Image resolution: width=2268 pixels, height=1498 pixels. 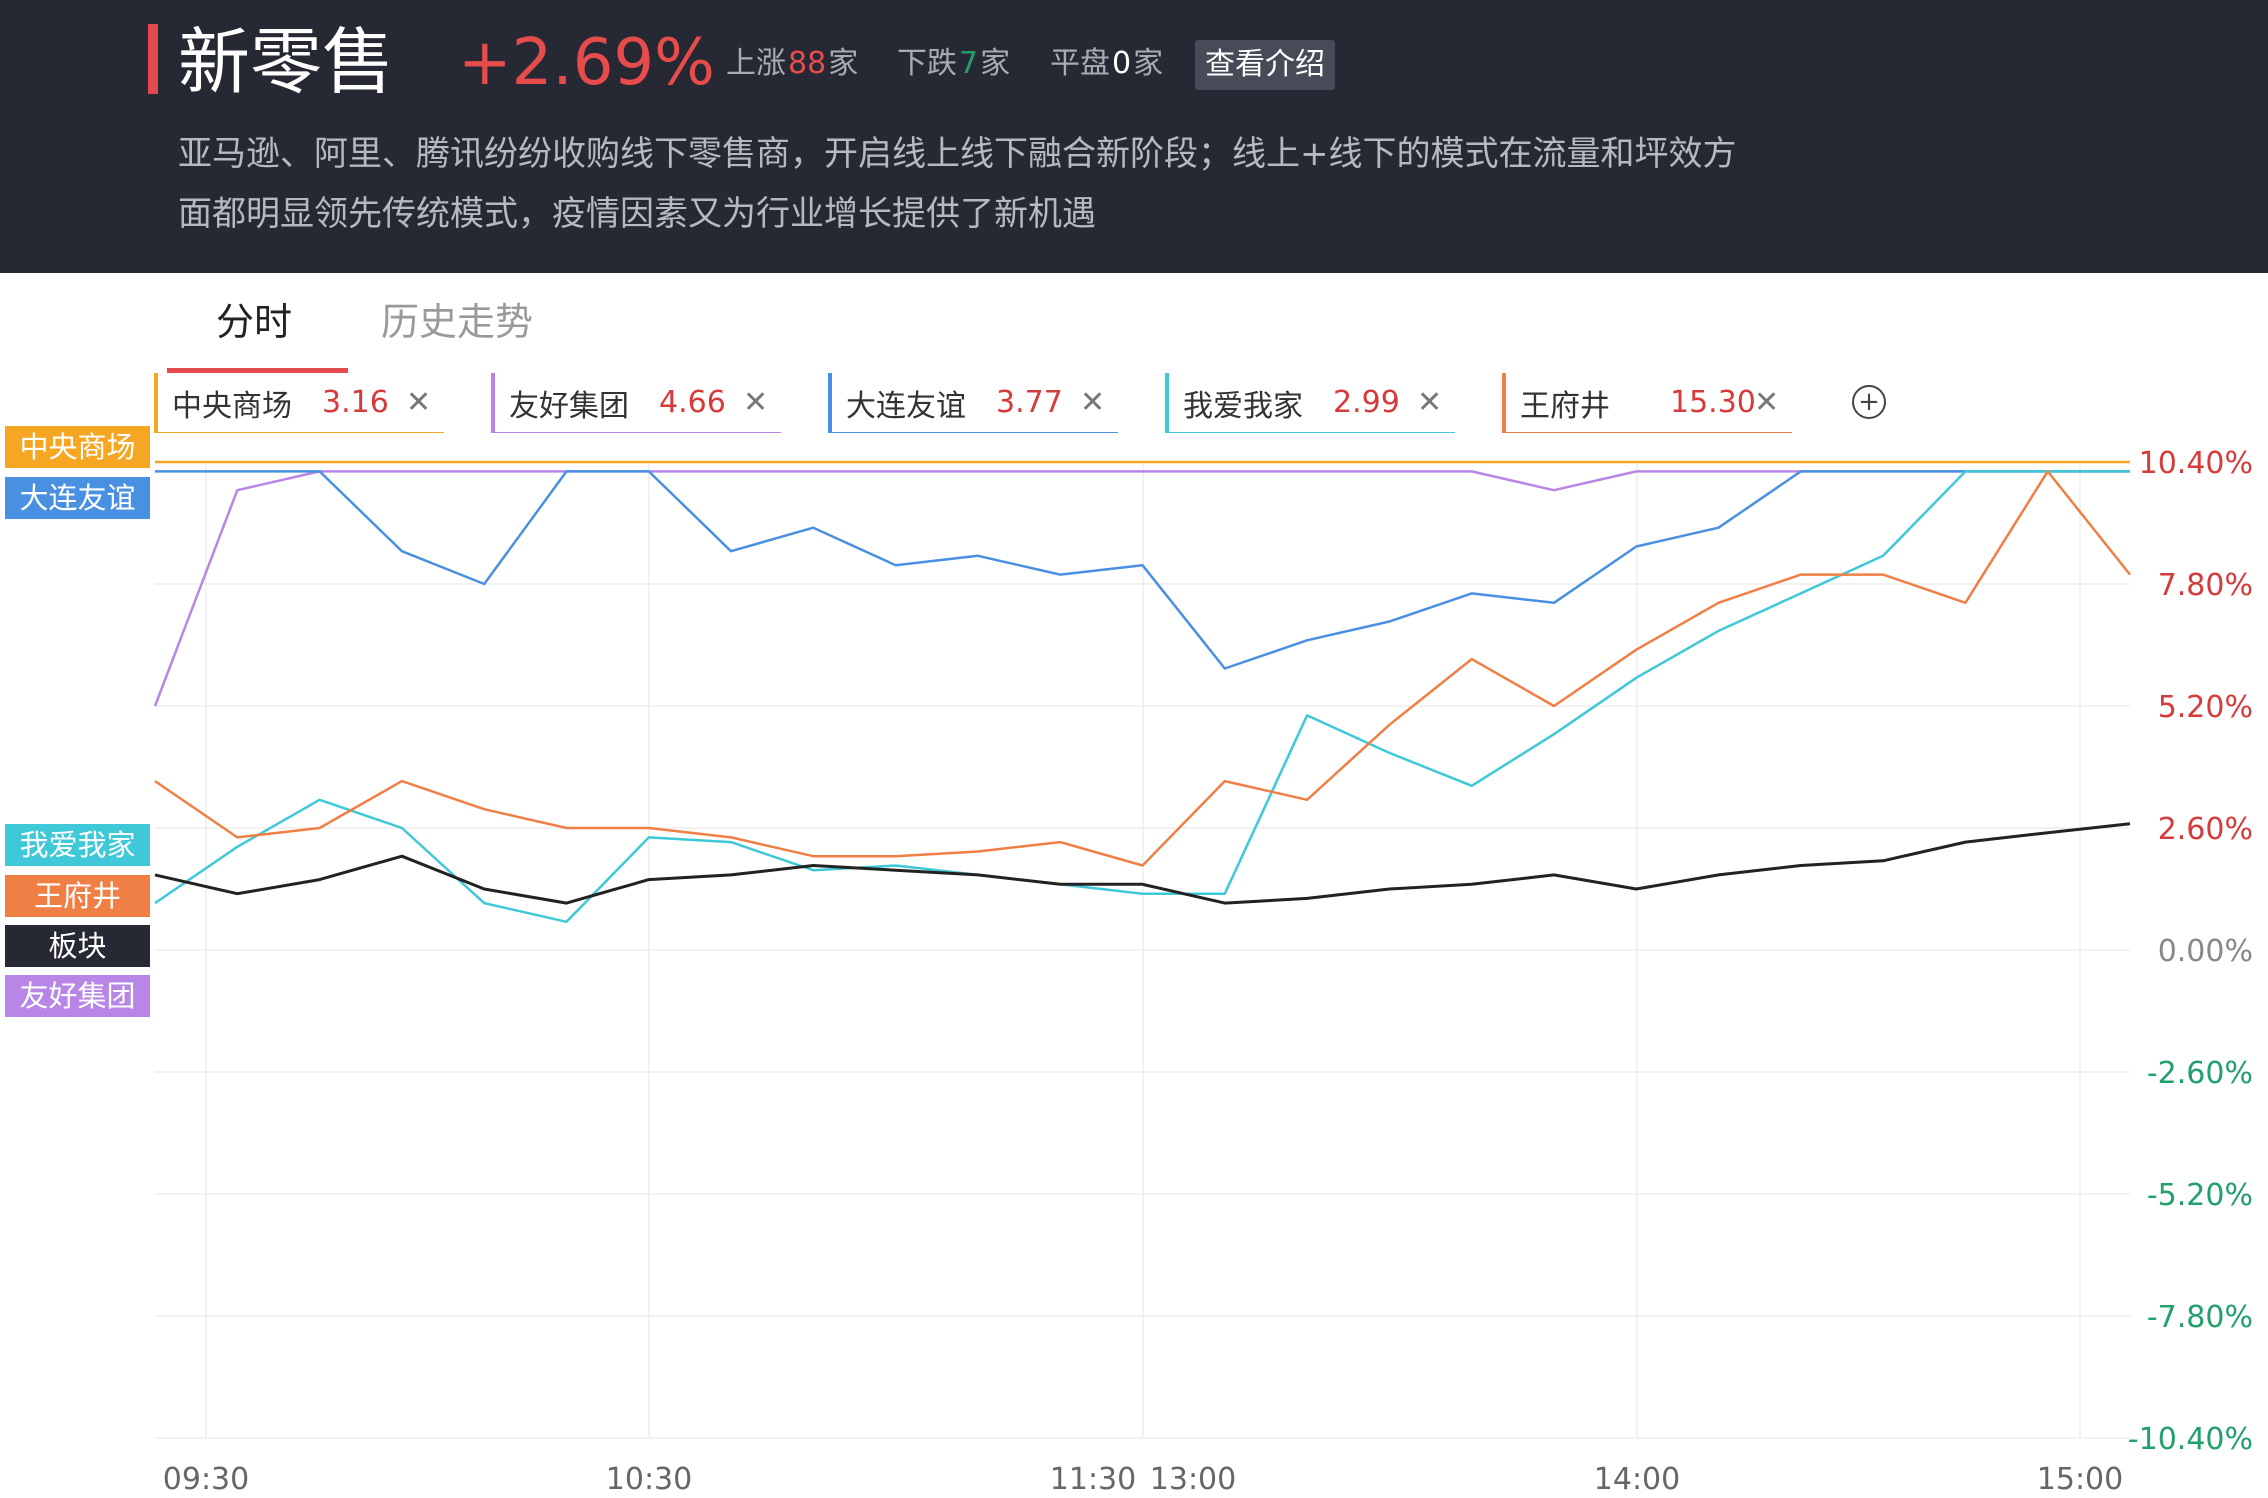 What do you see at coordinates (969, 63) in the screenshot?
I see `fall-count: 7` at bounding box center [969, 63].